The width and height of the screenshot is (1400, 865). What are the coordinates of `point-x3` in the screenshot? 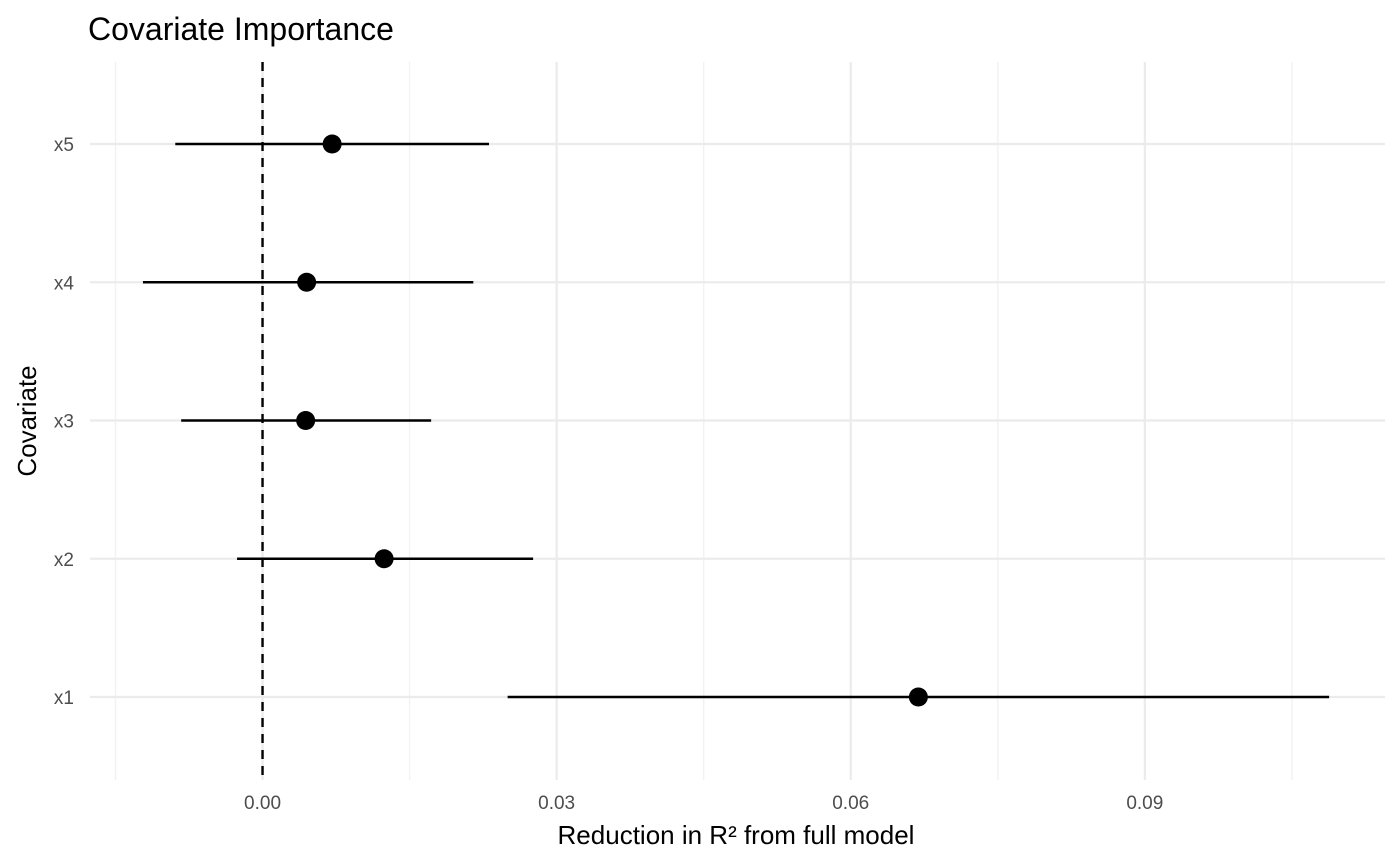 It's located at (306, 420).